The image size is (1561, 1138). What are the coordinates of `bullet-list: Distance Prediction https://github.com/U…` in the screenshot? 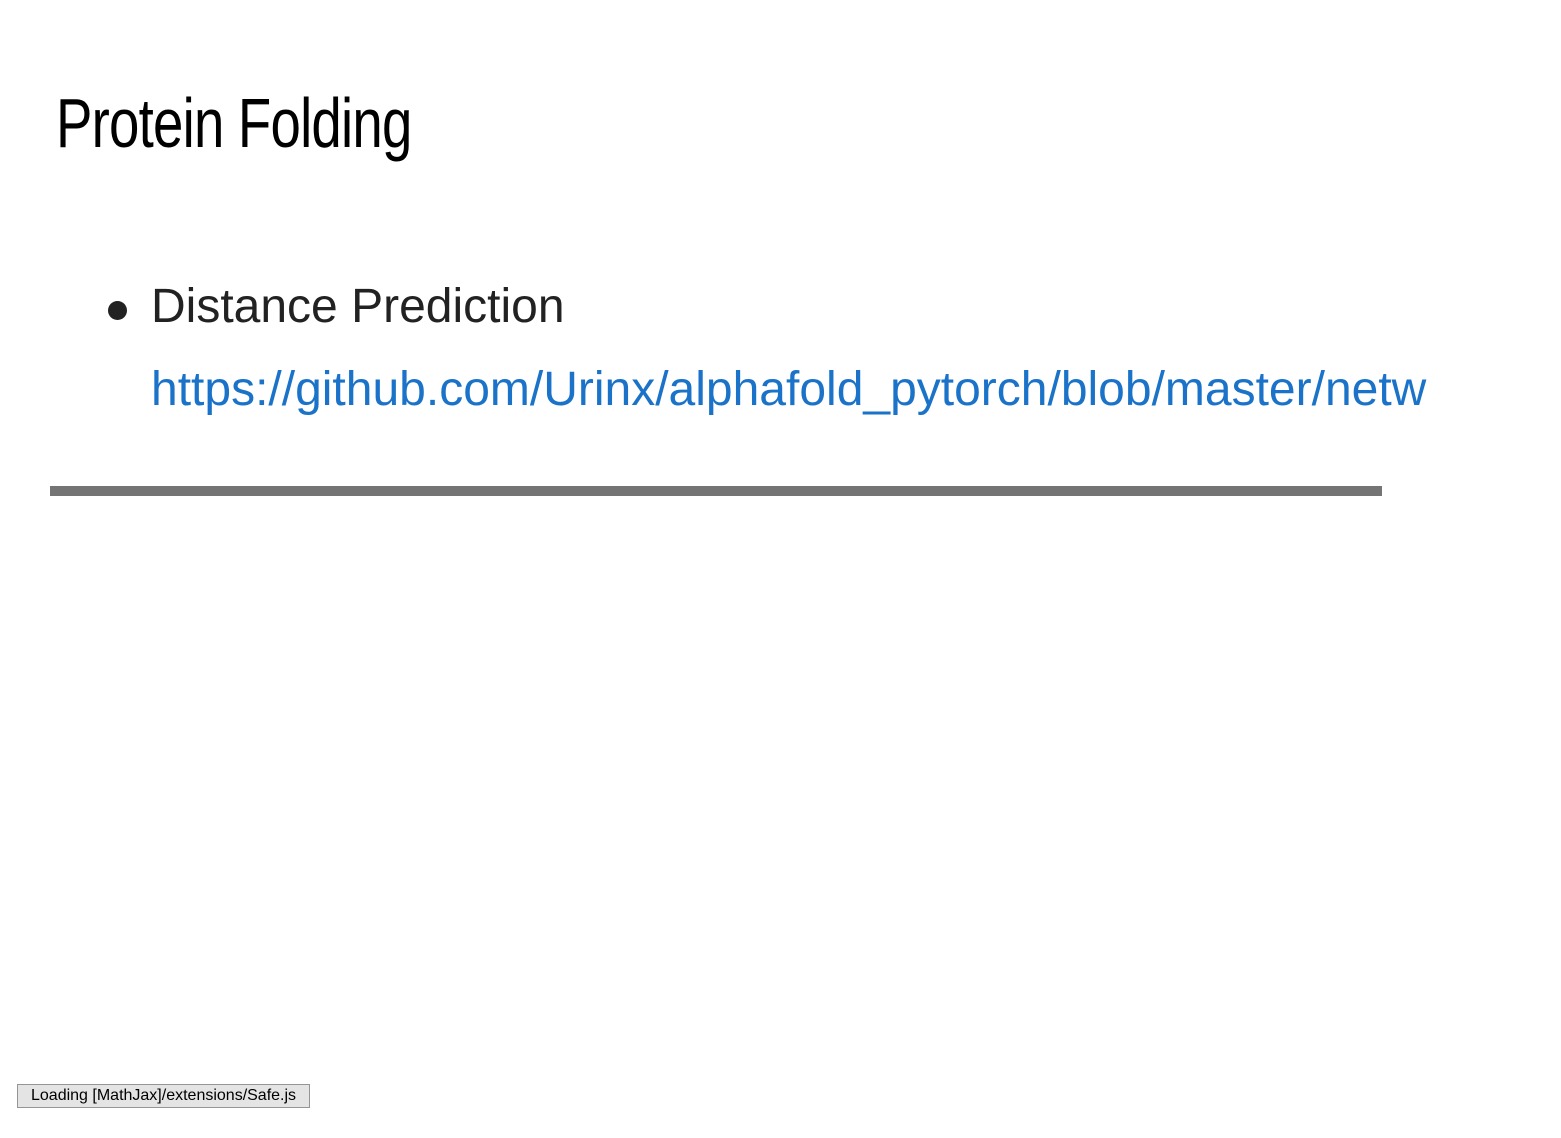 It's located at (814, 348).